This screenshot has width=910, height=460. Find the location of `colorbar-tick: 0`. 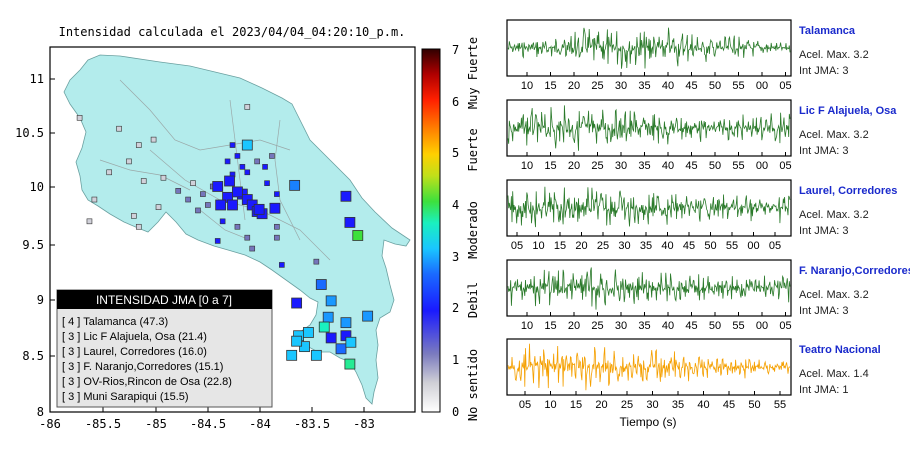

colorbar-tick: 0 is located at coordinates (455, 412).